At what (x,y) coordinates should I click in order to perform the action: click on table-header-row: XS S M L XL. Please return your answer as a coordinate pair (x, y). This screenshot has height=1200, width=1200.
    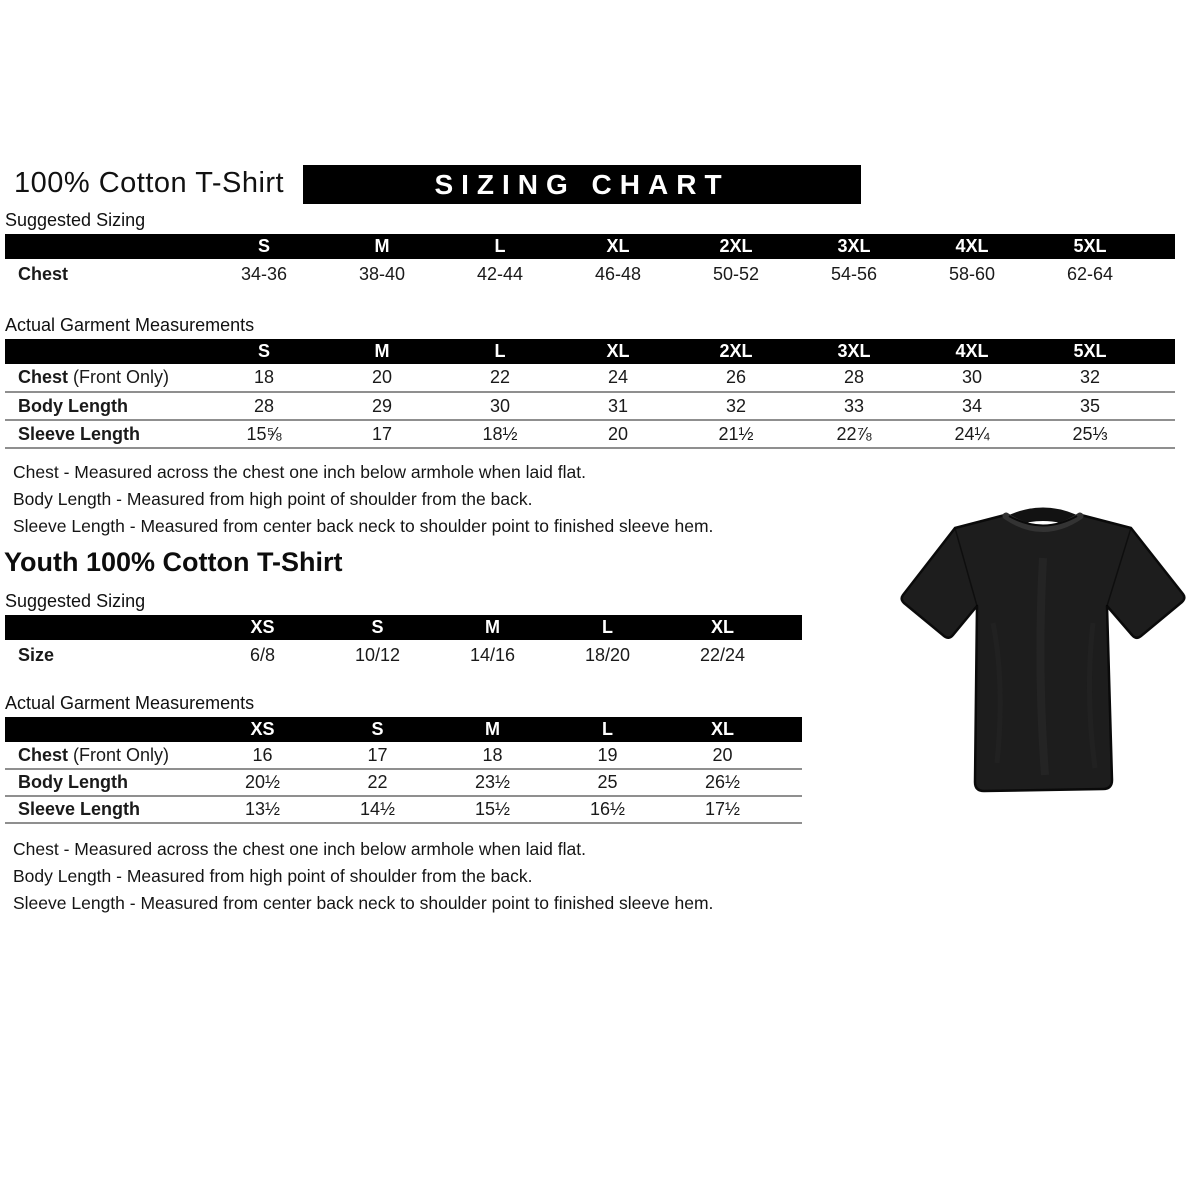
    Looking at the image, I should click on (403, 627).